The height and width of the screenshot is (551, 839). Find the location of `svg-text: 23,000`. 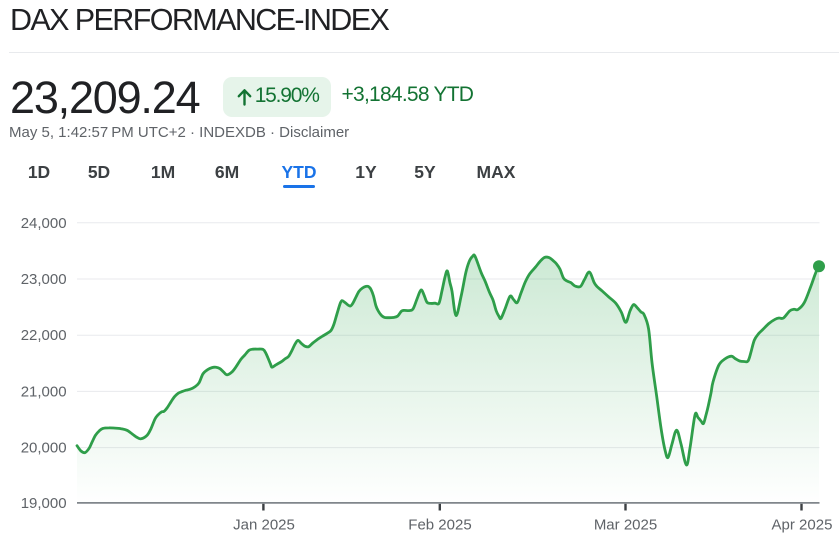

svg-text: 23,000 is located at coordinates (44, 279).